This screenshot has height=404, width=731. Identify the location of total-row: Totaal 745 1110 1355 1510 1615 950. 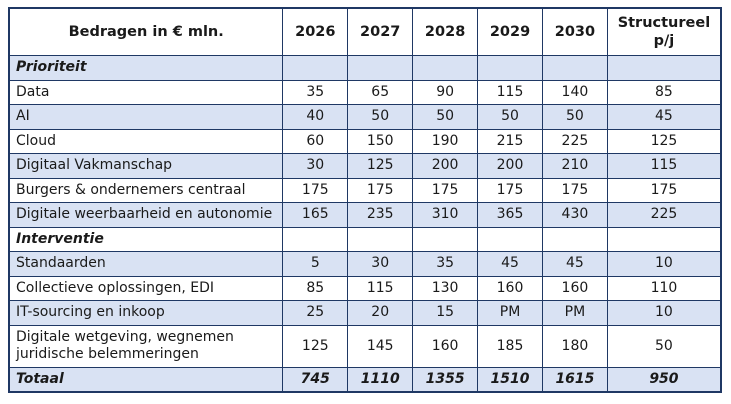
(365, 379).